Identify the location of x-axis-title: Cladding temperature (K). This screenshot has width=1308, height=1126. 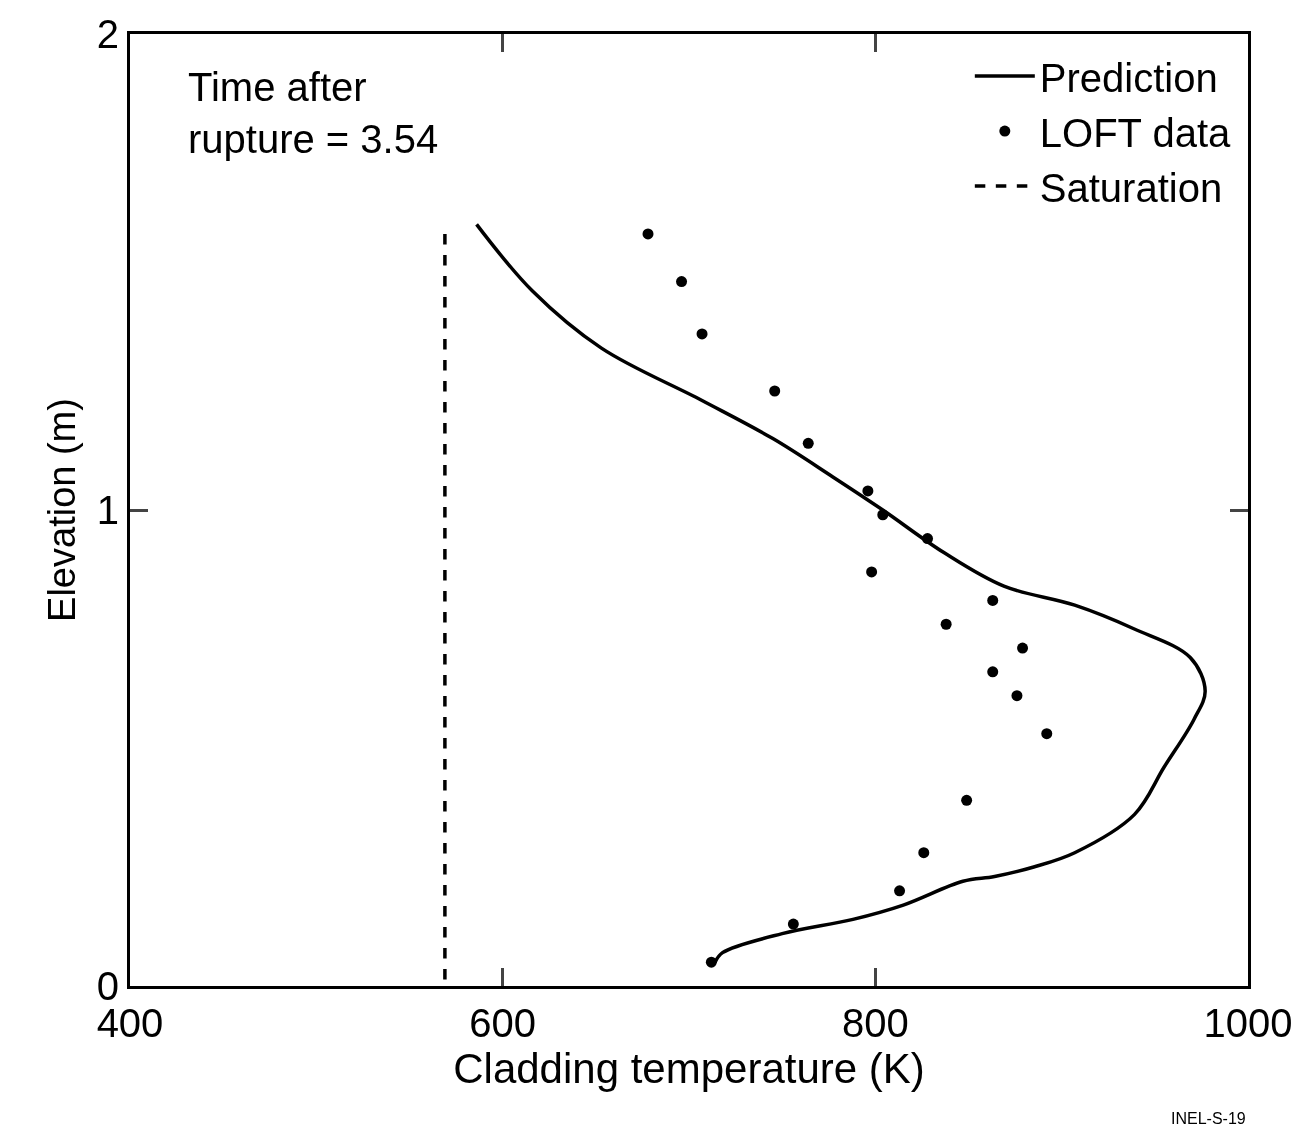
(689, 1068).